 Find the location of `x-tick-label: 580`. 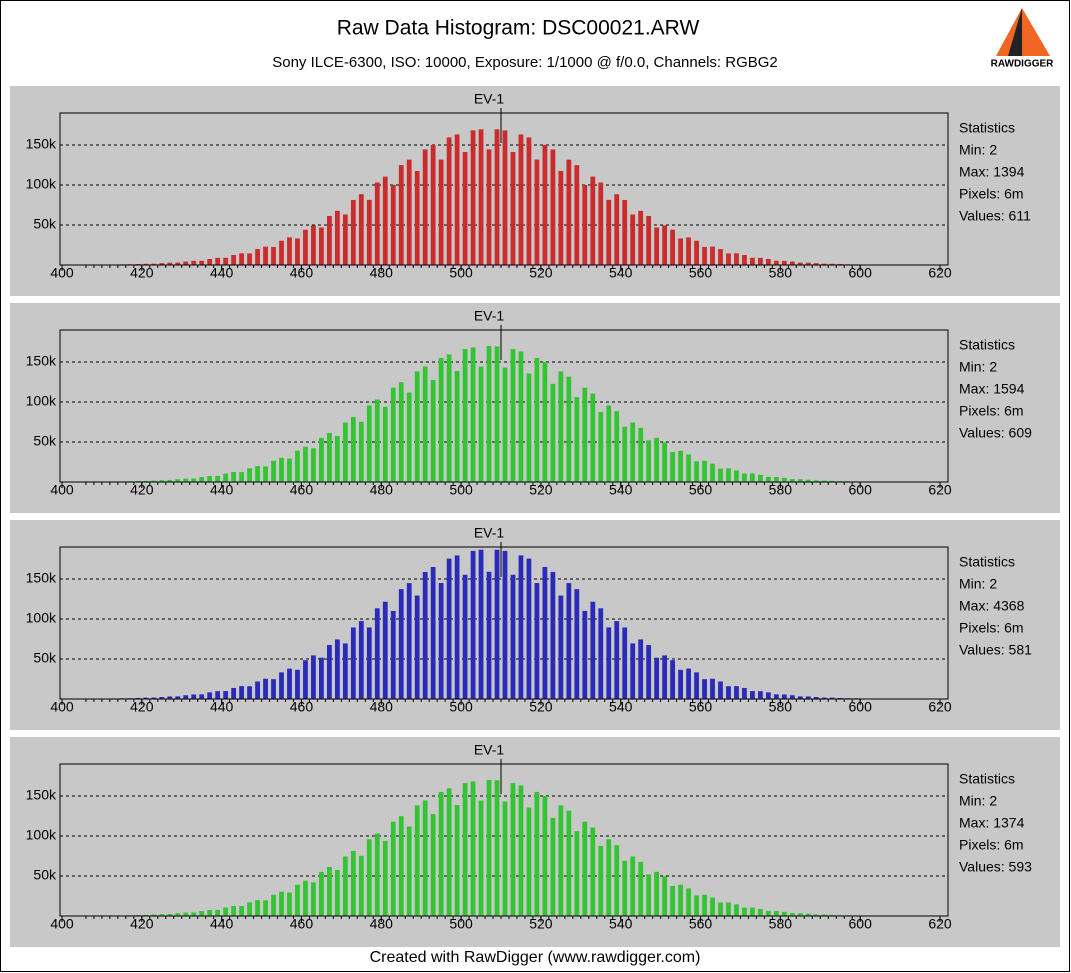

x-tick-label: 580 is located at coordinates (781, 490).